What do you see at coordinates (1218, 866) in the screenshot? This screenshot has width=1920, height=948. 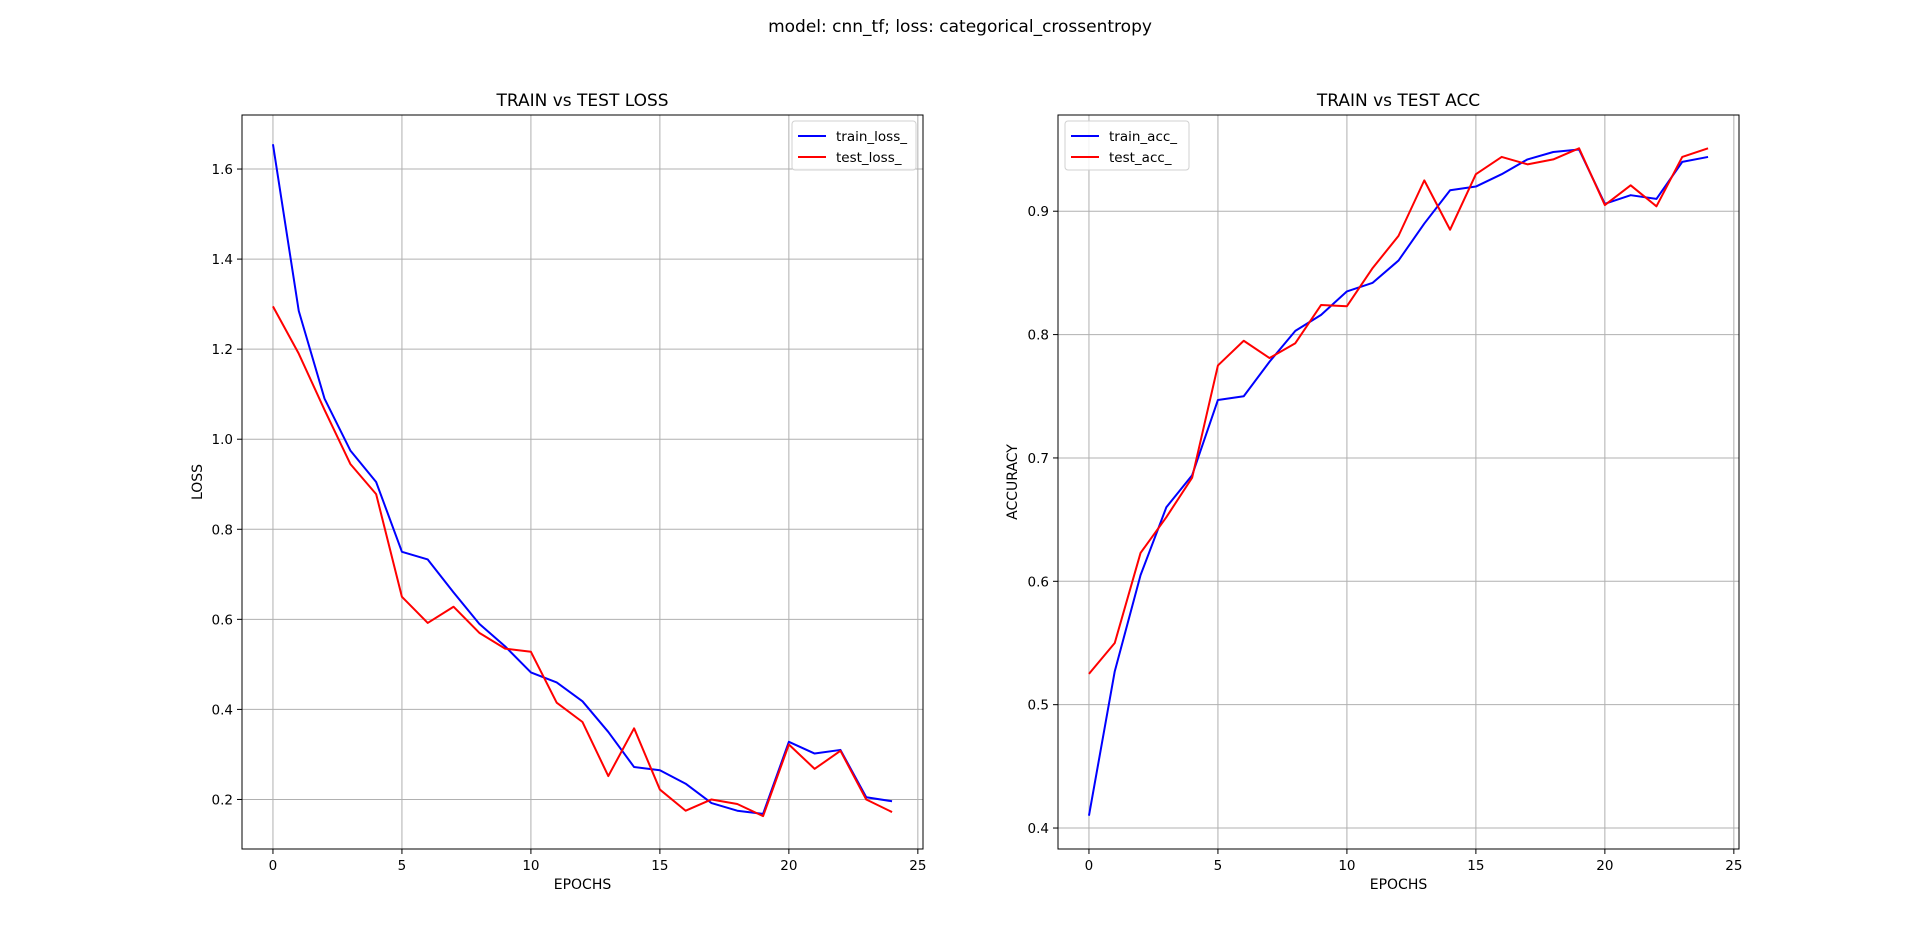 I see `accuracy-x-tick-label: 5` at bounding box center [1218, 866].